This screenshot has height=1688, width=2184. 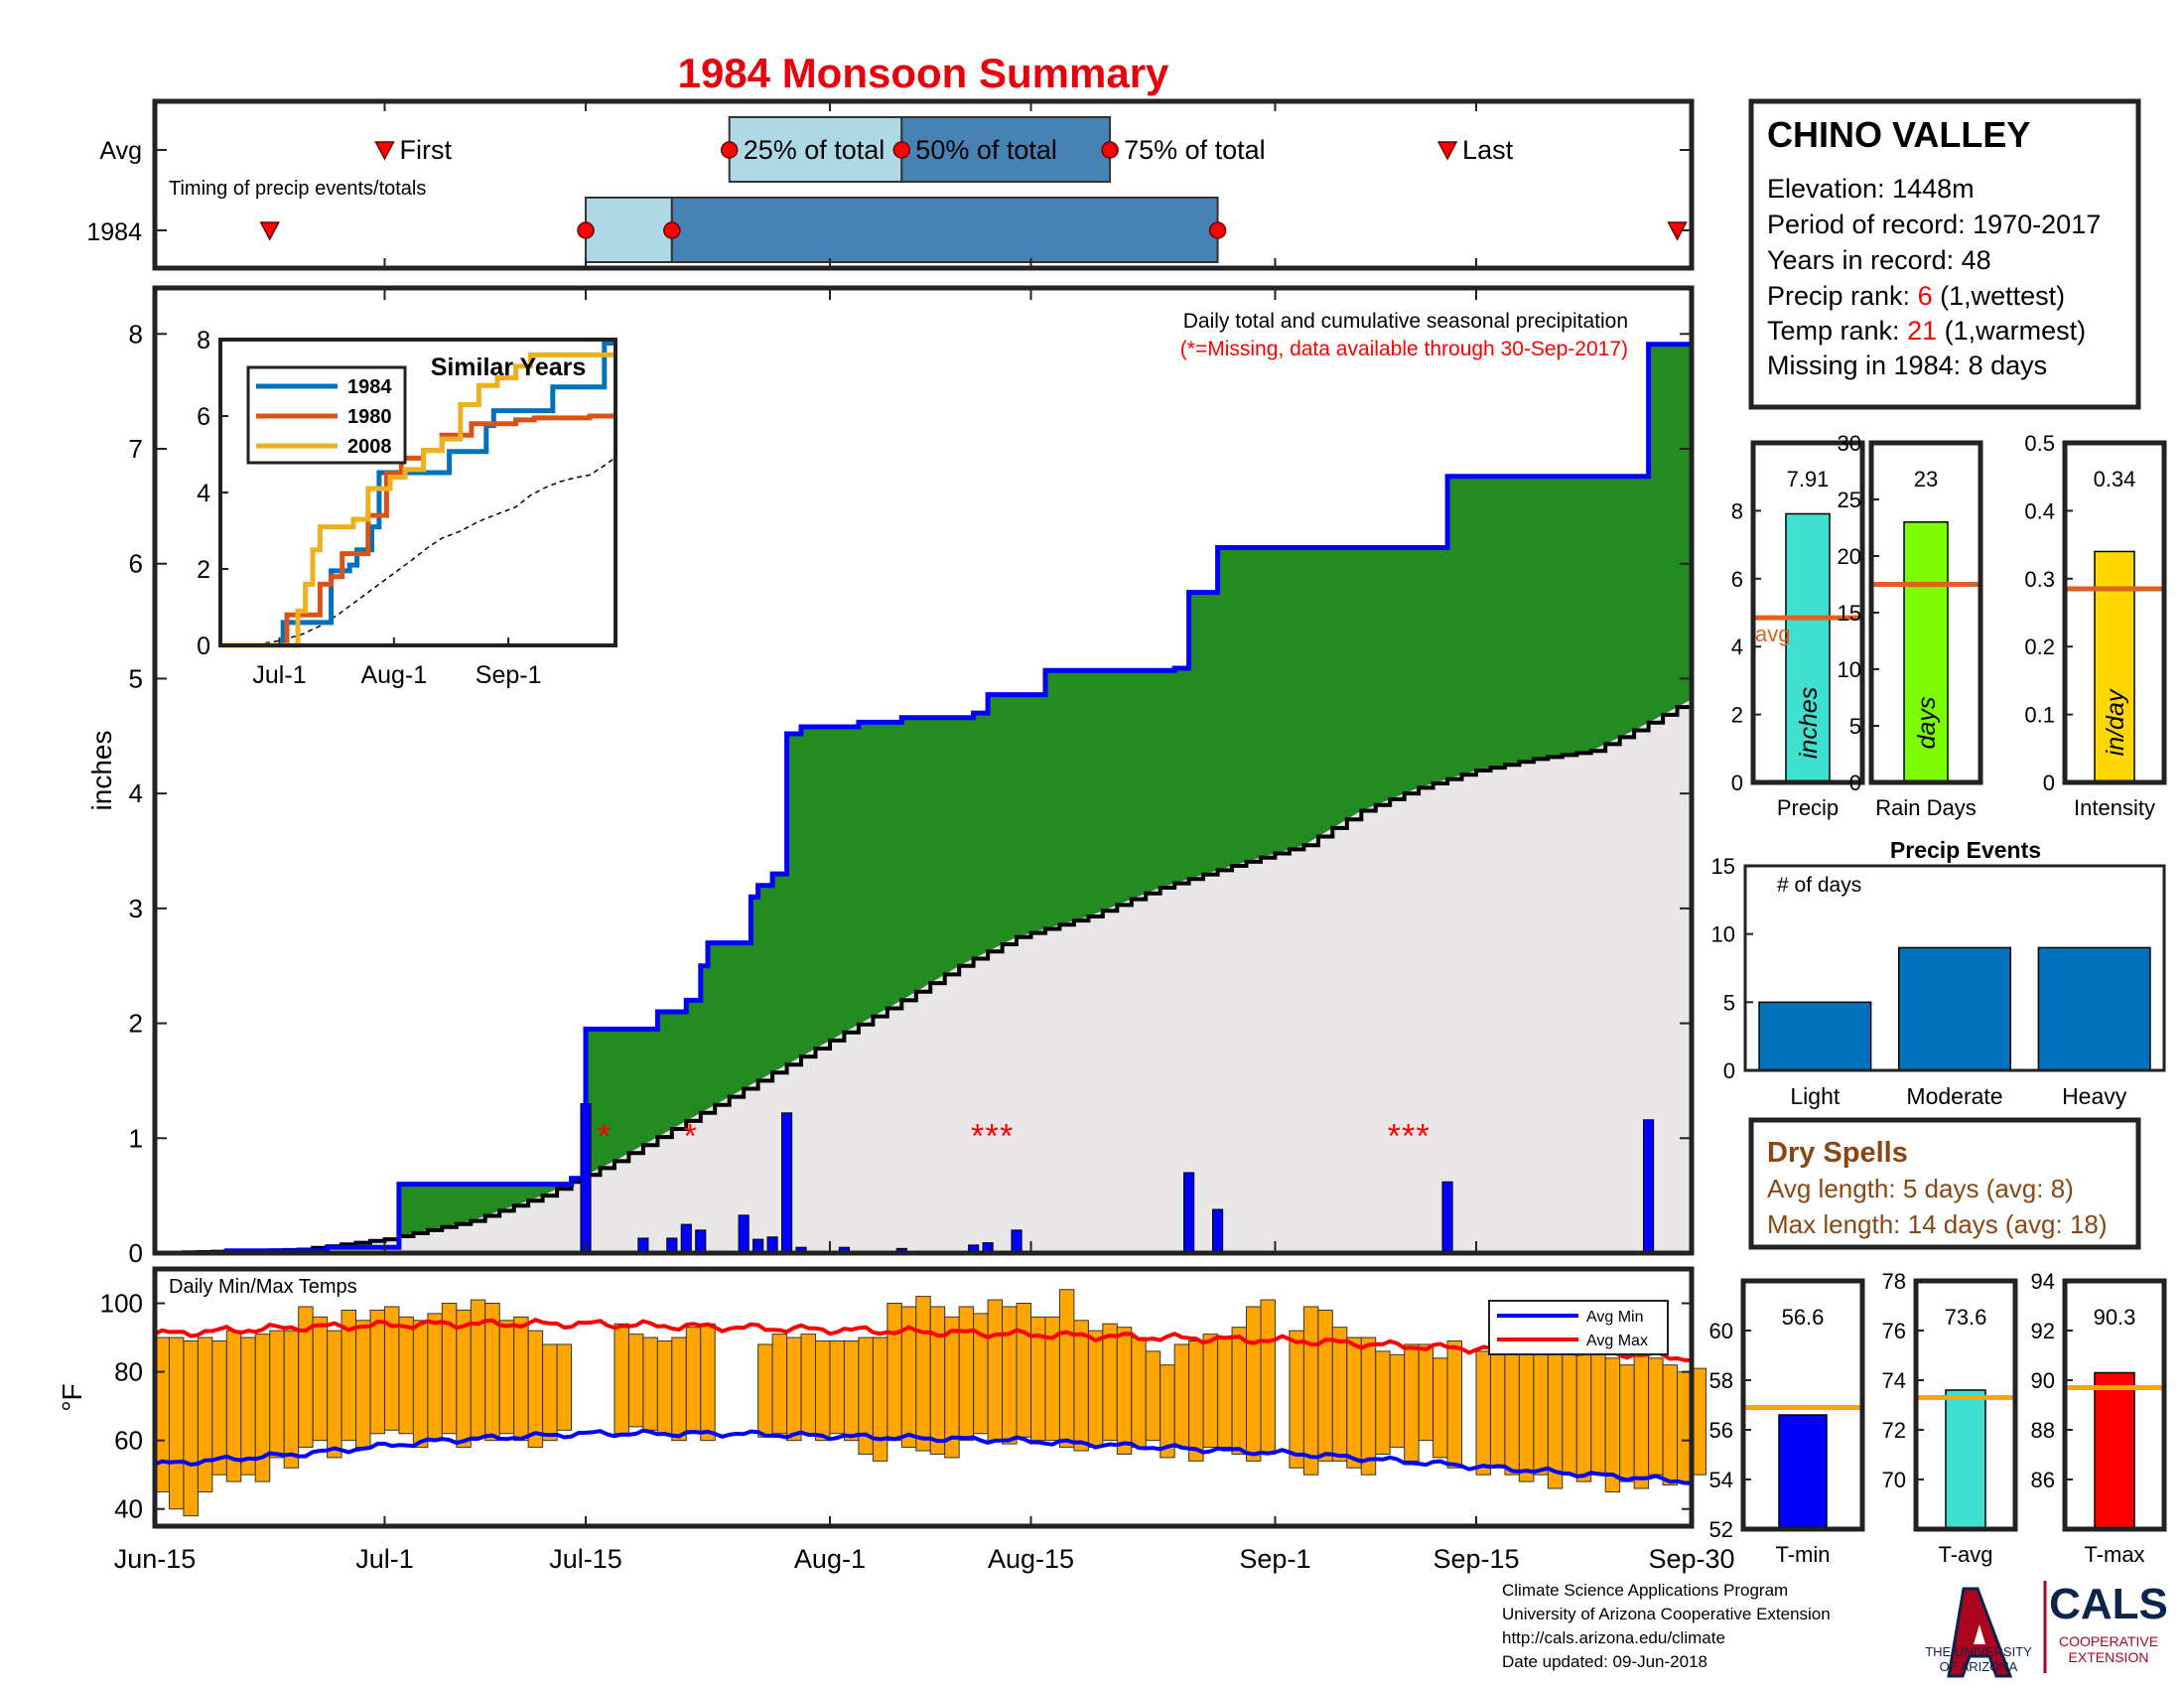 What do you see at coordinates (1916, 296) in the screenshot?
I see `station-precip-rank: Precip rank: 6 (1,wettest)` at bounding box center [1916, 296].